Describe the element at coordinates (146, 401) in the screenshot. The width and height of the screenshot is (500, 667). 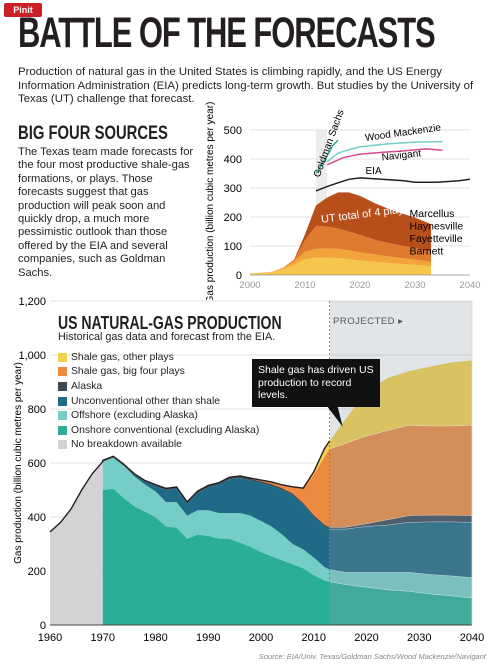
I see `legend-label: Unconventional other than shale` at that location.